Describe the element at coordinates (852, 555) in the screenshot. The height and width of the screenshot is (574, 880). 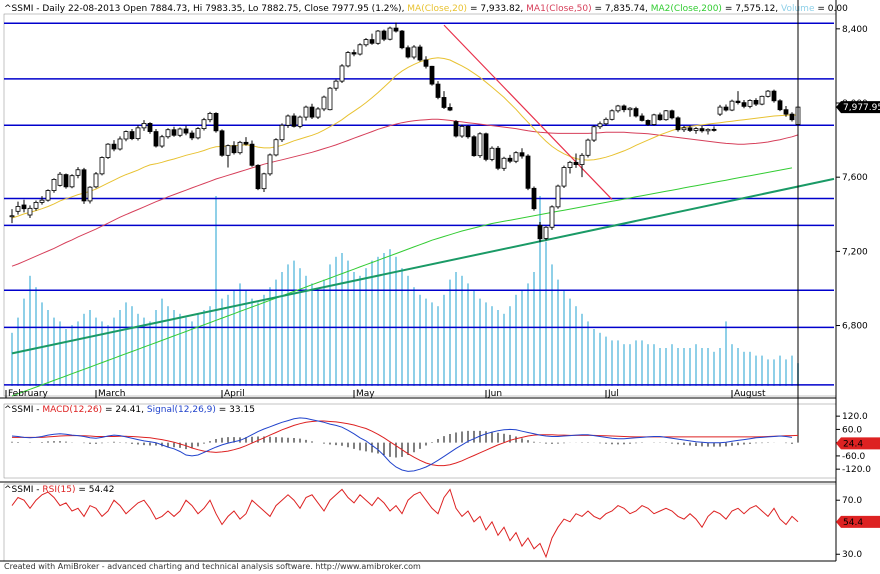
I see `rsi-tick-label: 30.0` at that location.